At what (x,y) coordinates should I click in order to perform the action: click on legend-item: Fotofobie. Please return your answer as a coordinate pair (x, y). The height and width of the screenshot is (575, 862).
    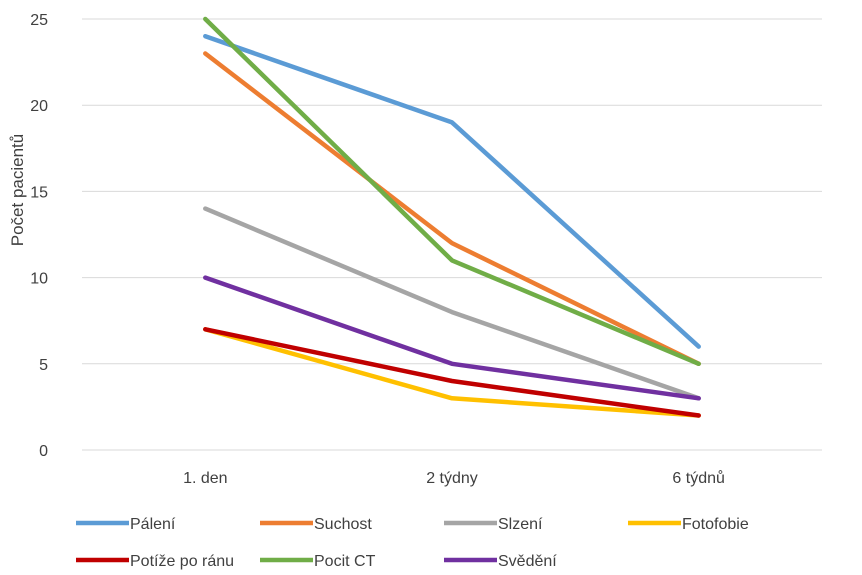
    Looking at the image, I should click on (688, 524).